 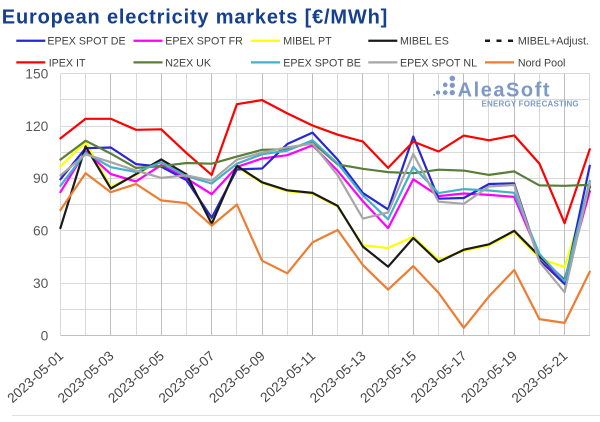 I want to click on svg-text: 30, so click(x=41, y=283).